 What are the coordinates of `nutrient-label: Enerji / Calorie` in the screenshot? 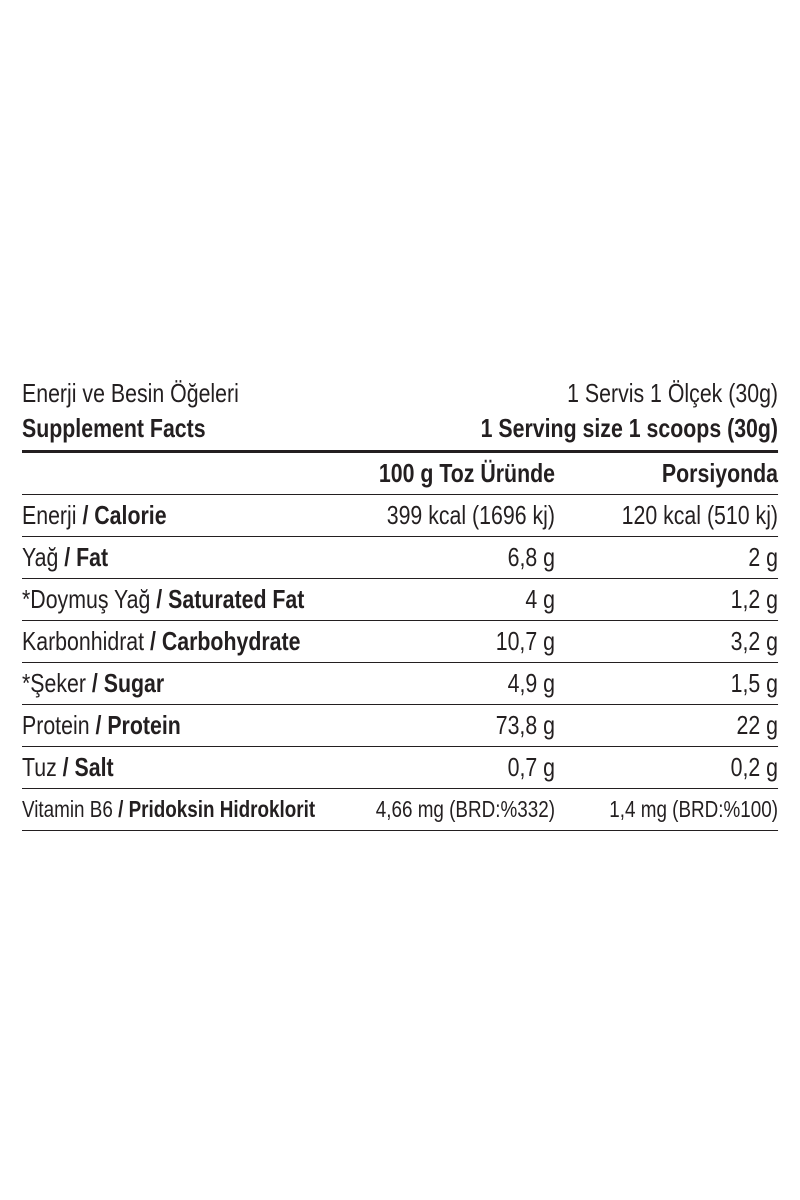 It's located at (94, 515).